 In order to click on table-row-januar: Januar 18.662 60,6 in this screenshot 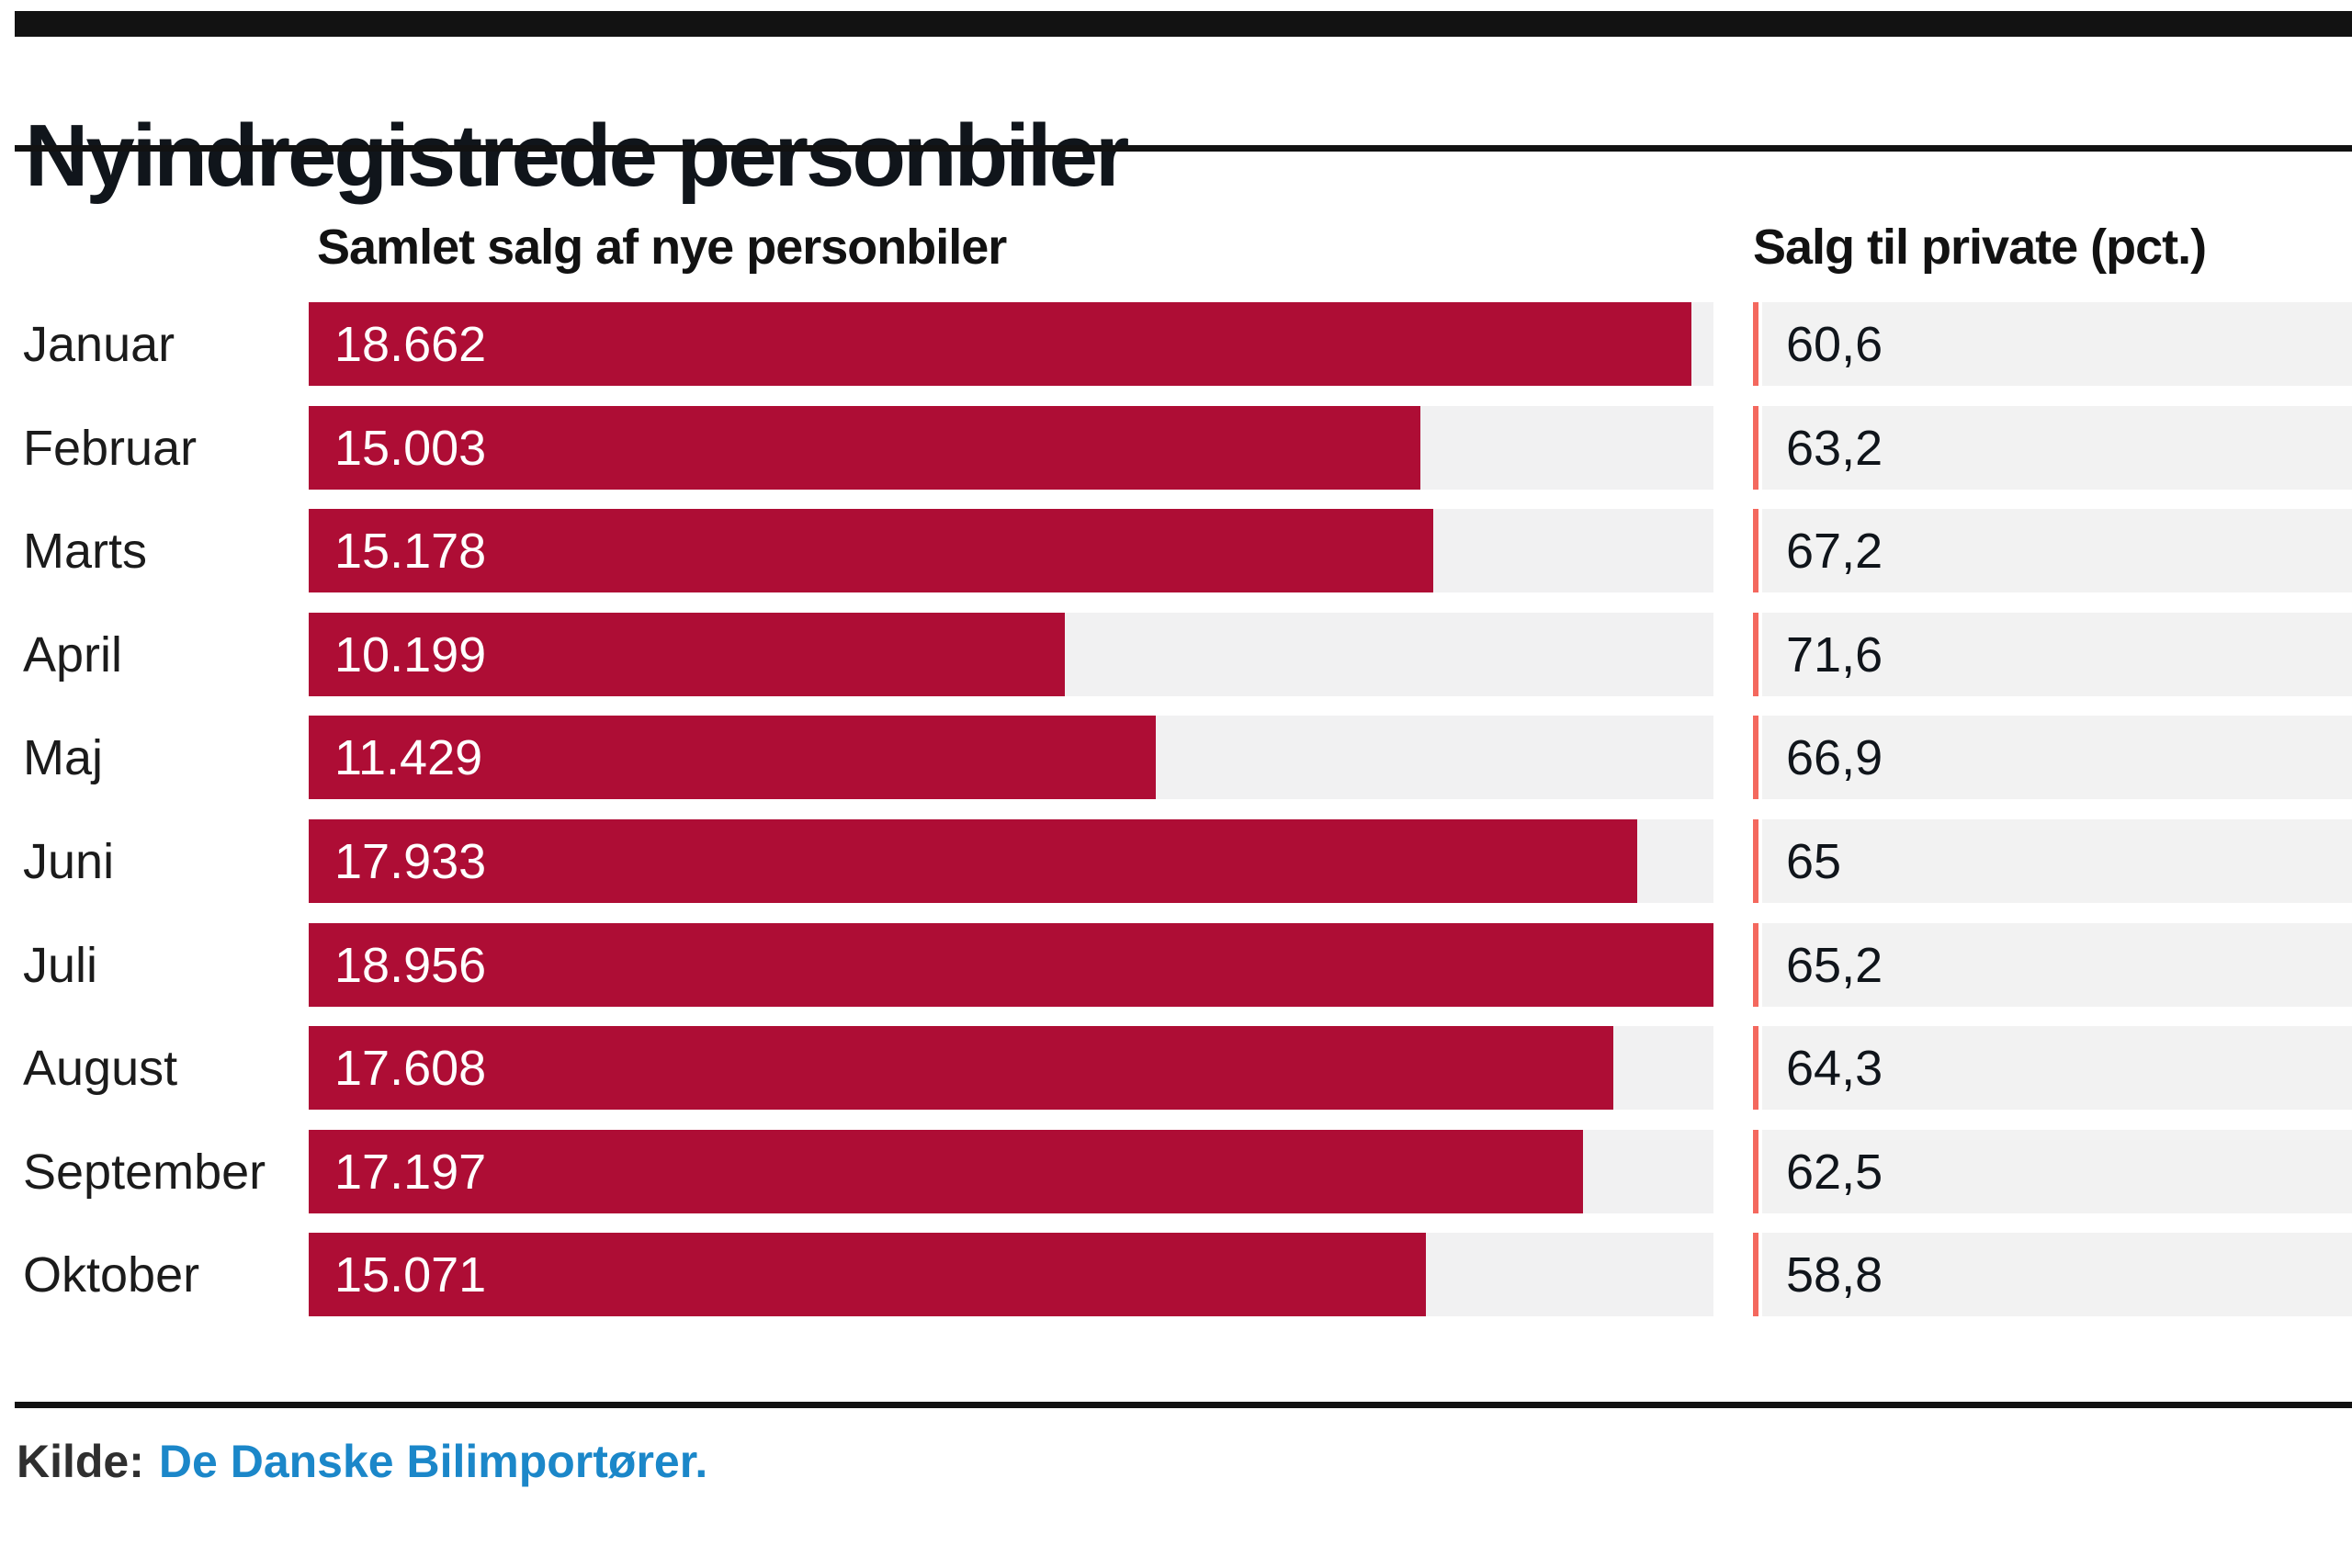, I will do `click(1176, 344)`.